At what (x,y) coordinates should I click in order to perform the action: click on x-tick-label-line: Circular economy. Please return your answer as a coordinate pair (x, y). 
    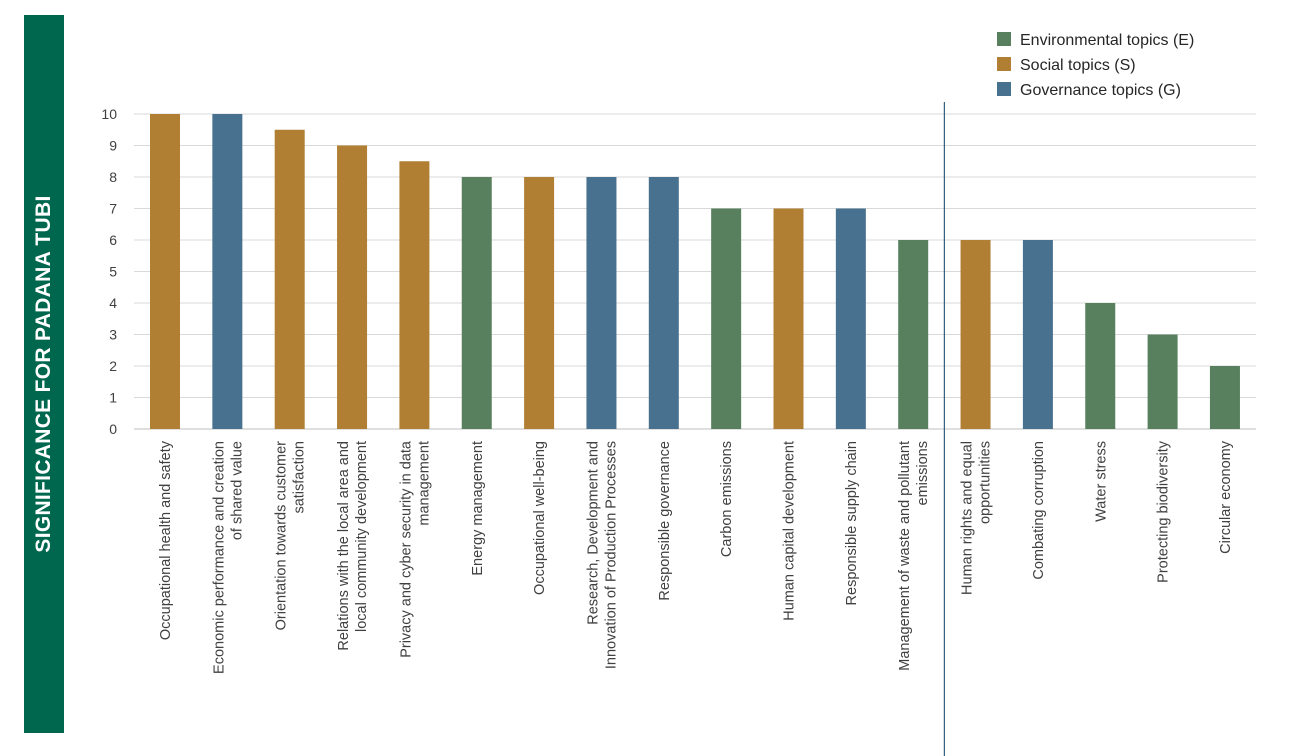
    Looking at the image, I should click on (1226, 497).